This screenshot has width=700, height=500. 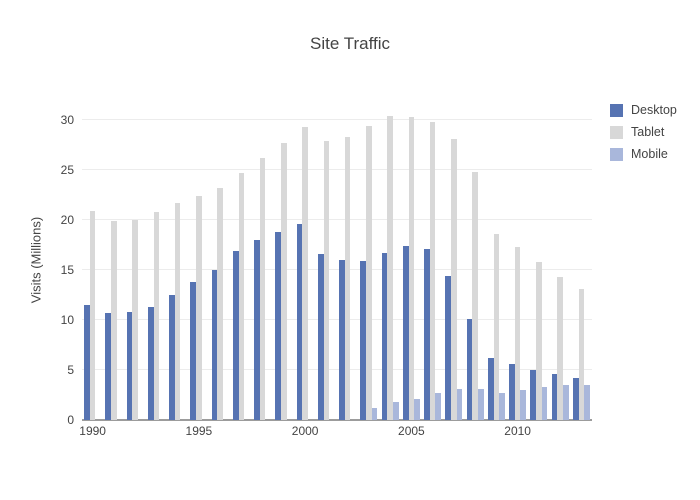 I want to click on bar-desktop-2011, so click(x=533, y=395).